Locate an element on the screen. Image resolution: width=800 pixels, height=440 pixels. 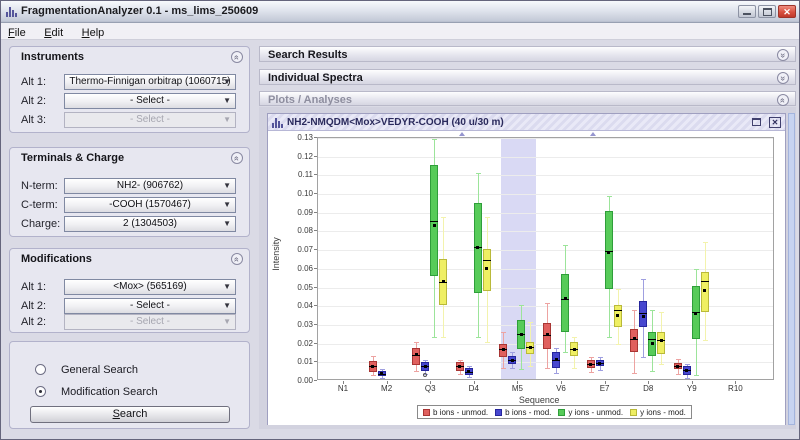
maximize-button is located at coordinates (767, 11).